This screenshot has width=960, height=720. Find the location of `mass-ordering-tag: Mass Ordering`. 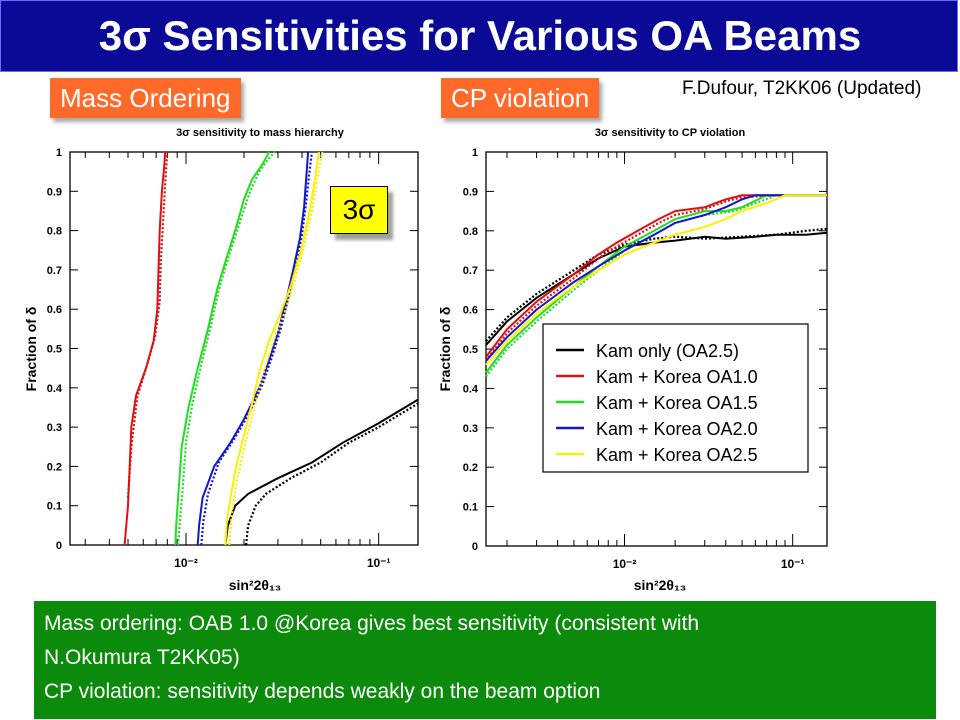

mass-ordering-tag: Mass Ordering is located at coordinates (145, 98).